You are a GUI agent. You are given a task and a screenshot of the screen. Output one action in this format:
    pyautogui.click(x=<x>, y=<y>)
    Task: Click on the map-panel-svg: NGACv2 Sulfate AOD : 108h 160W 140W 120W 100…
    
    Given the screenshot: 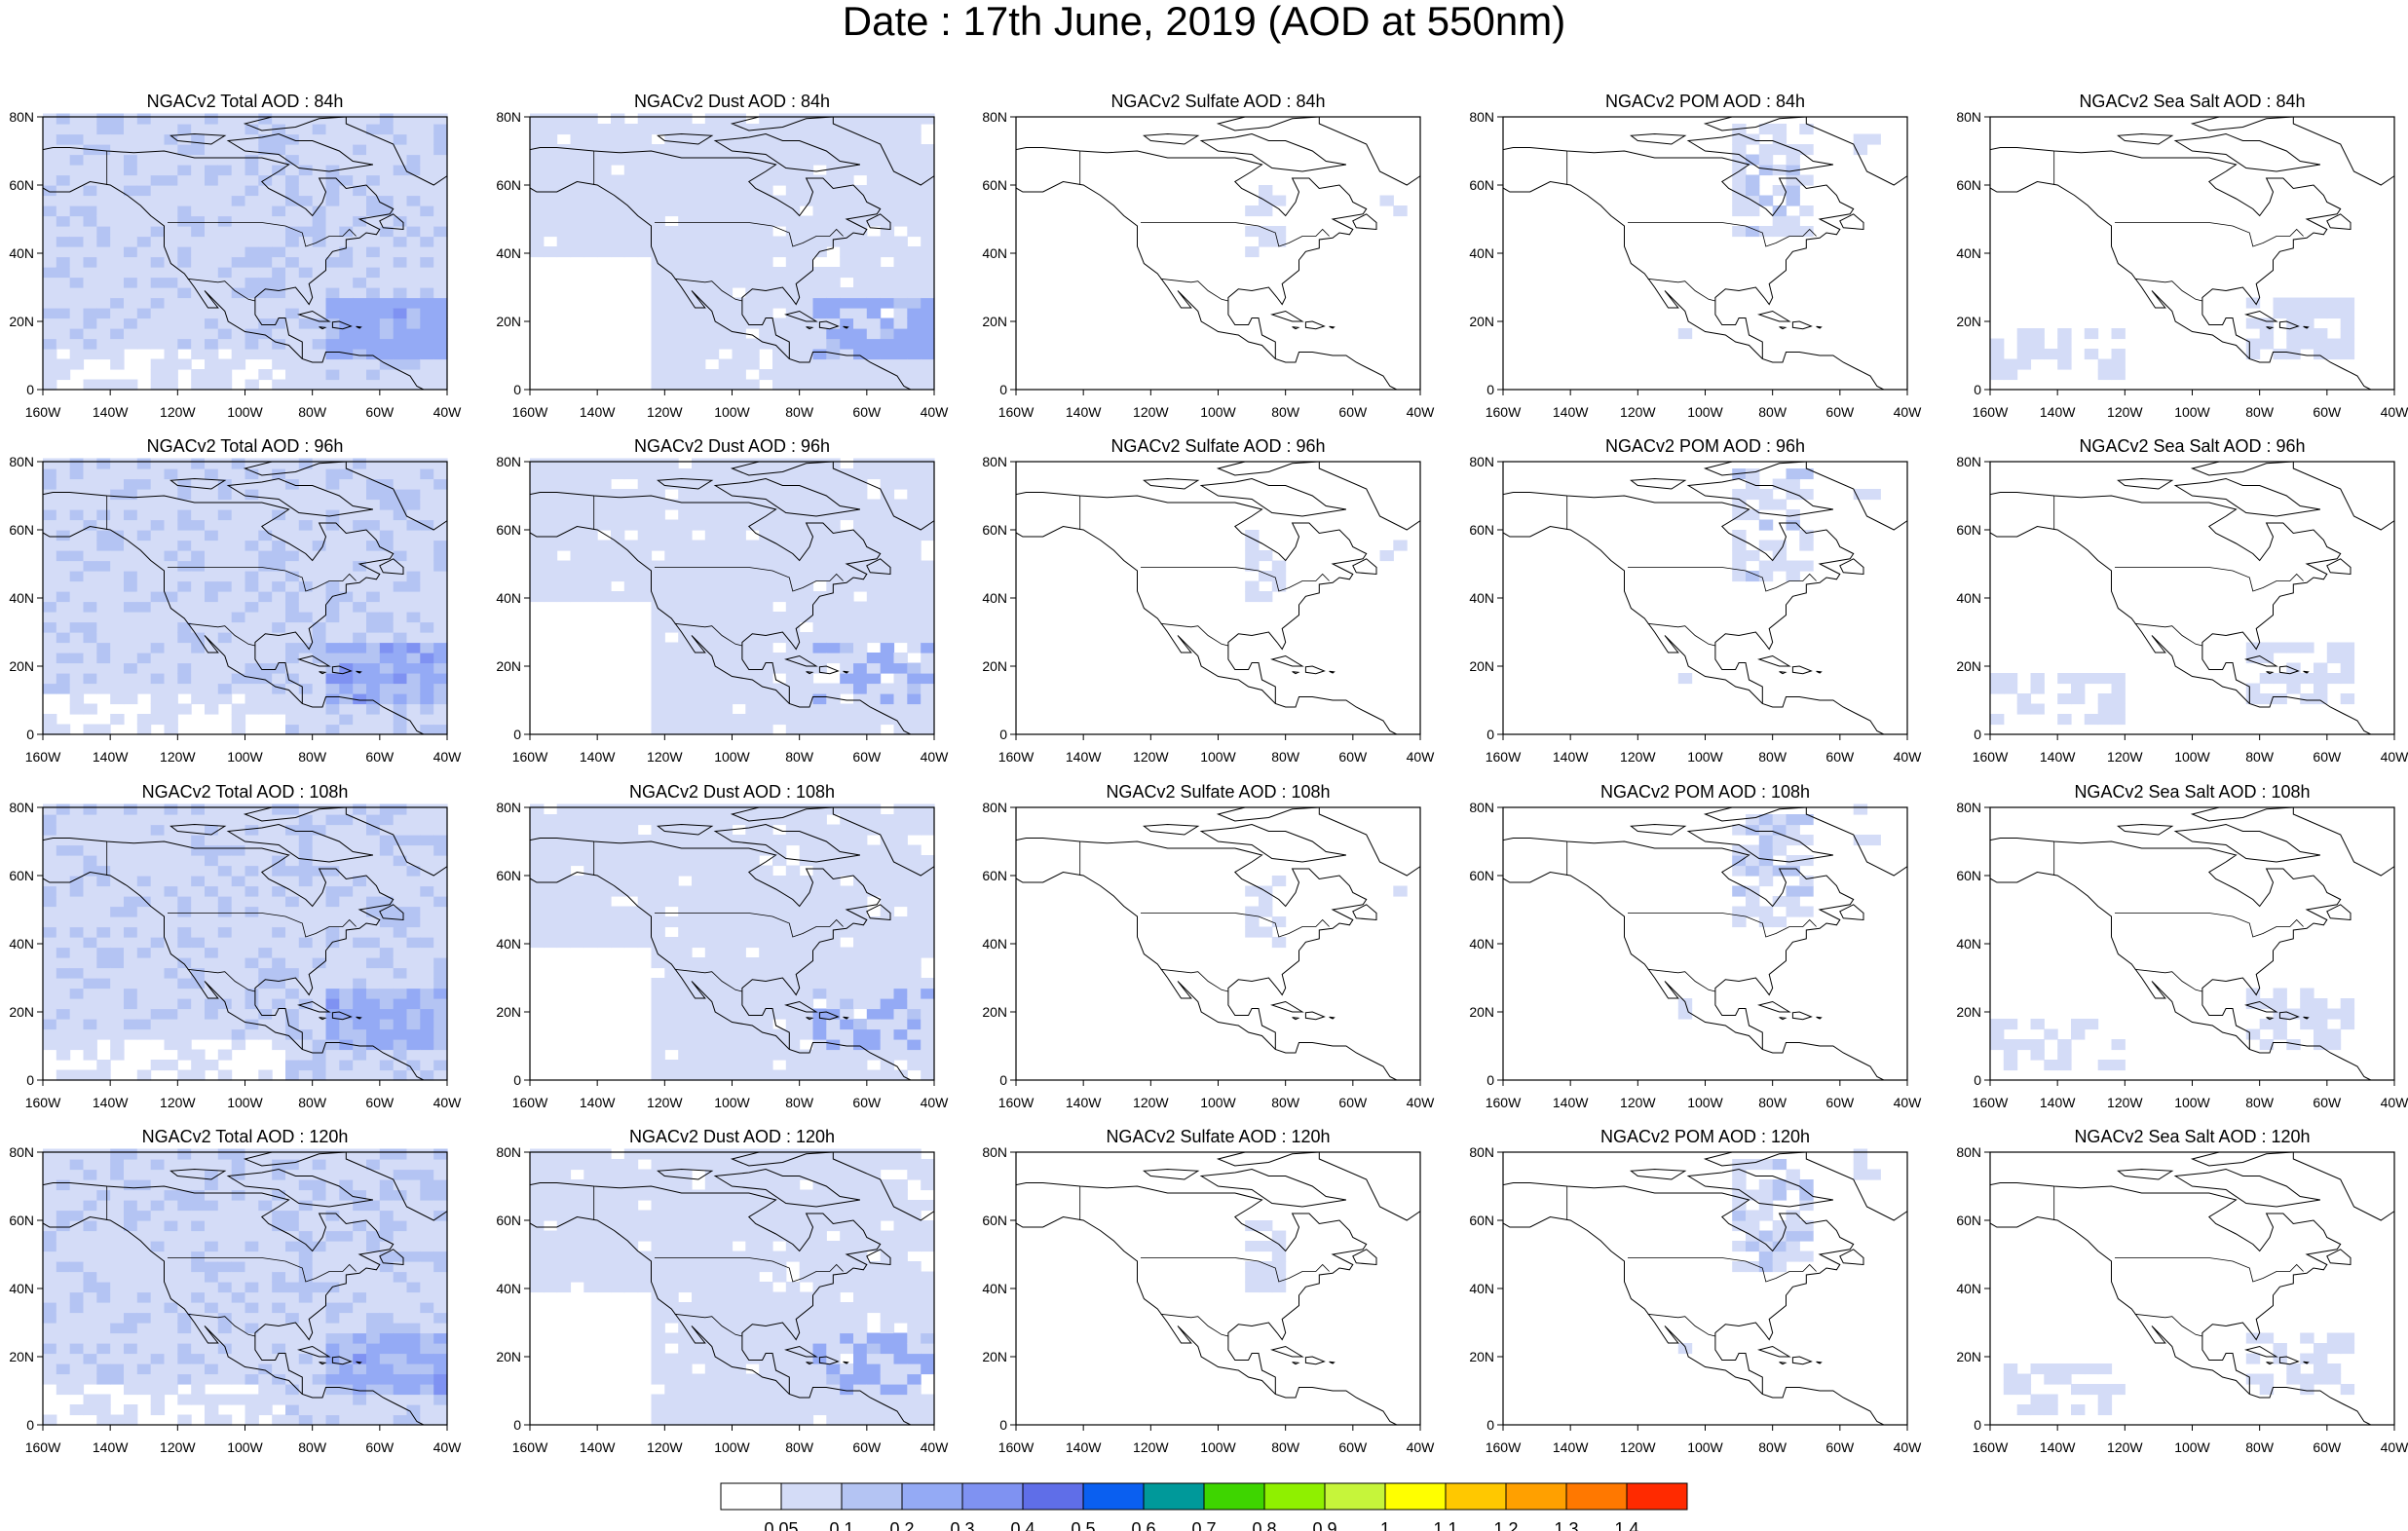 What is the action you would take?
    pyautogui.click(x=1208, y=946)
    